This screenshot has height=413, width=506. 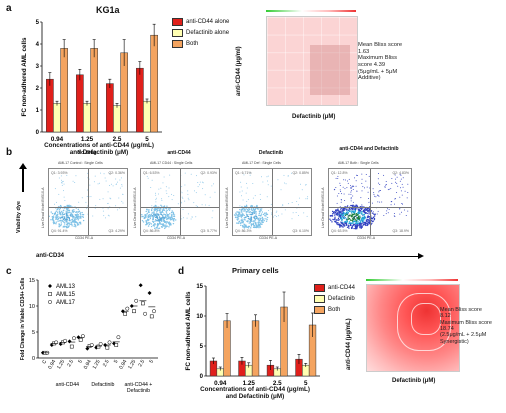 What do you see at coordinates (102, 385) in the screenshot?
I see `group-label-defactinib: Defactinib` at bounding box center [102, 385].